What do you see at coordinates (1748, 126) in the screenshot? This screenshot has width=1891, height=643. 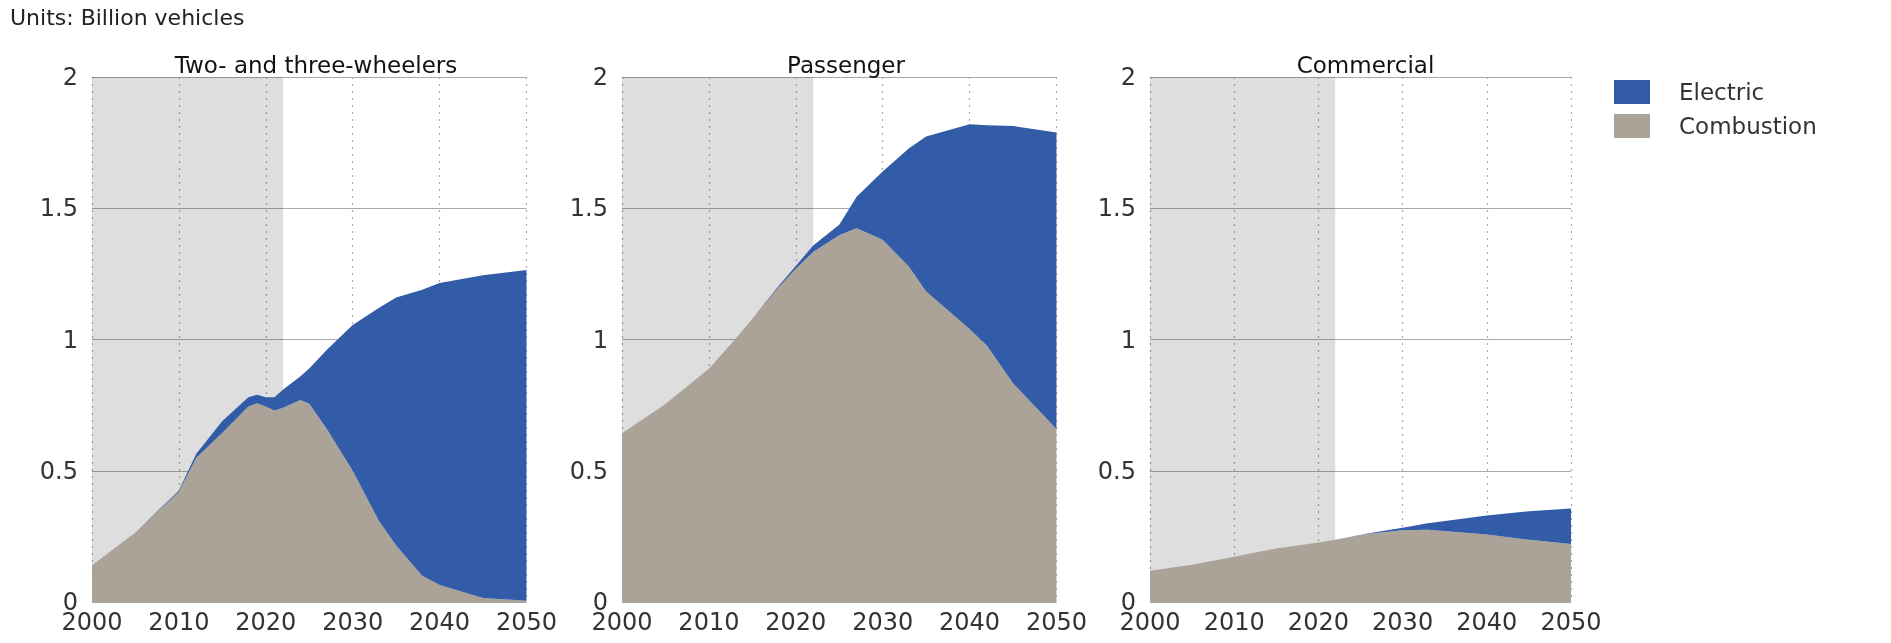 I see `legend-label: Combustion` at bounding box center [1748, 126].